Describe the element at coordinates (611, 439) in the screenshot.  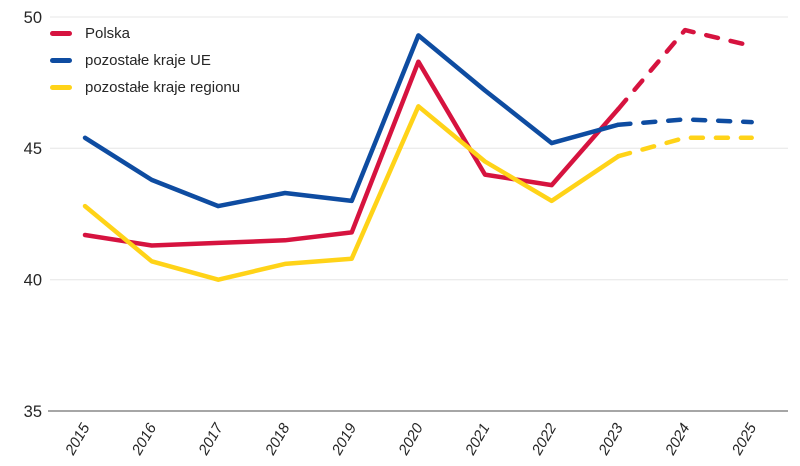
I see `x-tick-label-2023: 2023` at that location.